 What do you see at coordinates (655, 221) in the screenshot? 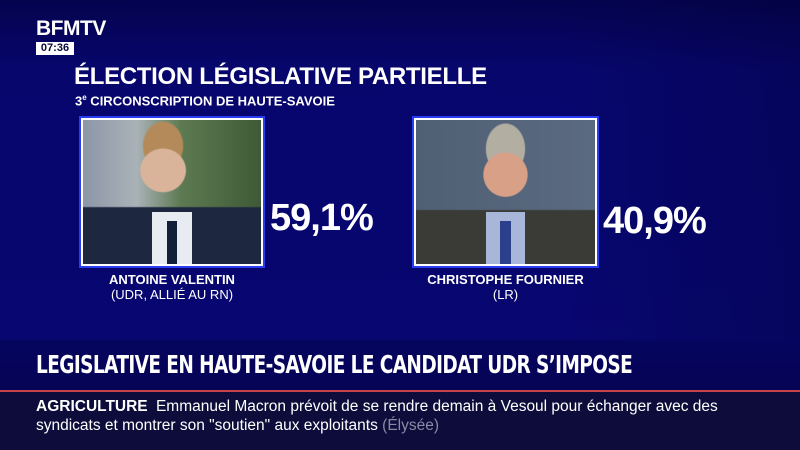
I see `candidate-score-fournier: 40,9%` at bounding box center [655, 221].